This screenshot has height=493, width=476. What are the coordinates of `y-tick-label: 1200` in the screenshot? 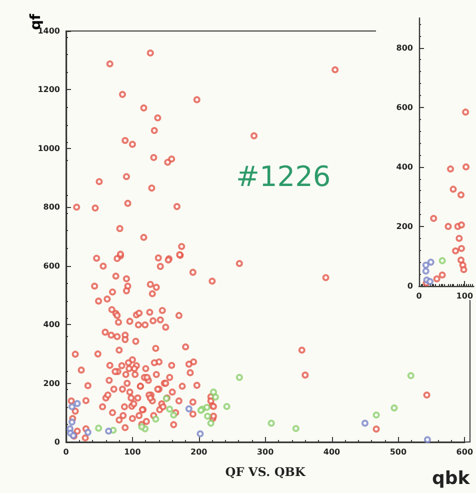 It's located at (49, 89).